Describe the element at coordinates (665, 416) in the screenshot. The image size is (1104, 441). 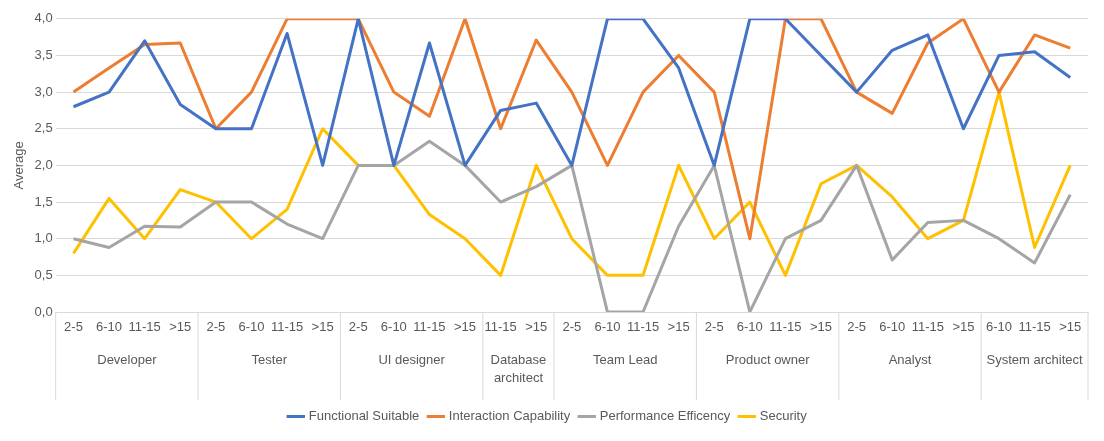
I see `legend-label: Performance Efficency` at that location.